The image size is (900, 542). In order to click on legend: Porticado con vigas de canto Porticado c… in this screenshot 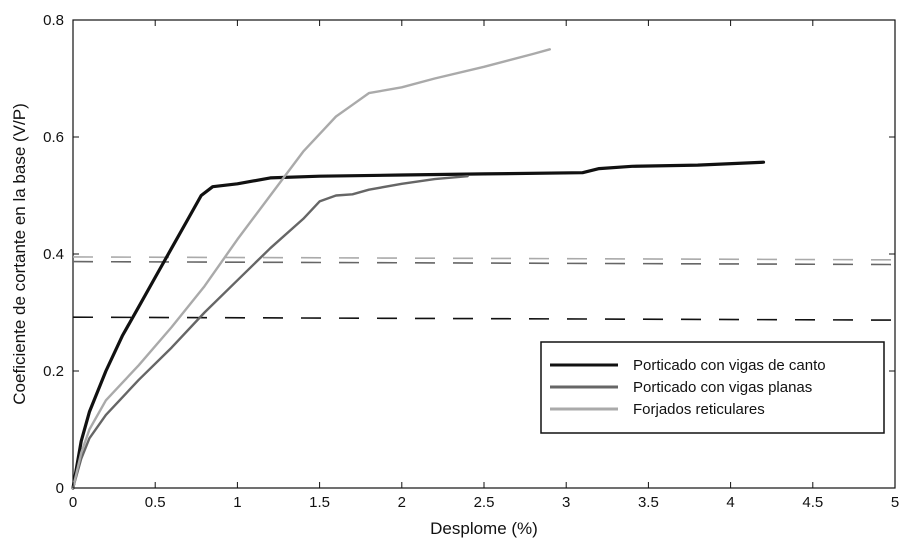, I will do `click(712, 387)`.